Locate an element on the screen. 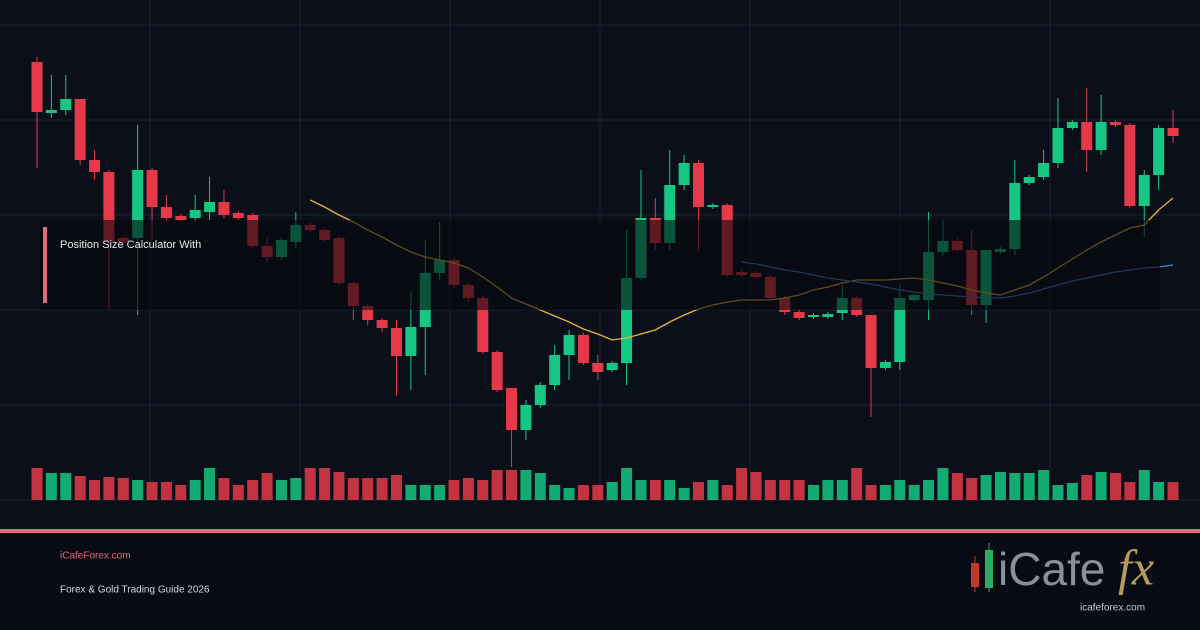  logo-brand: iCafe is located at coordinates (1051, 569).